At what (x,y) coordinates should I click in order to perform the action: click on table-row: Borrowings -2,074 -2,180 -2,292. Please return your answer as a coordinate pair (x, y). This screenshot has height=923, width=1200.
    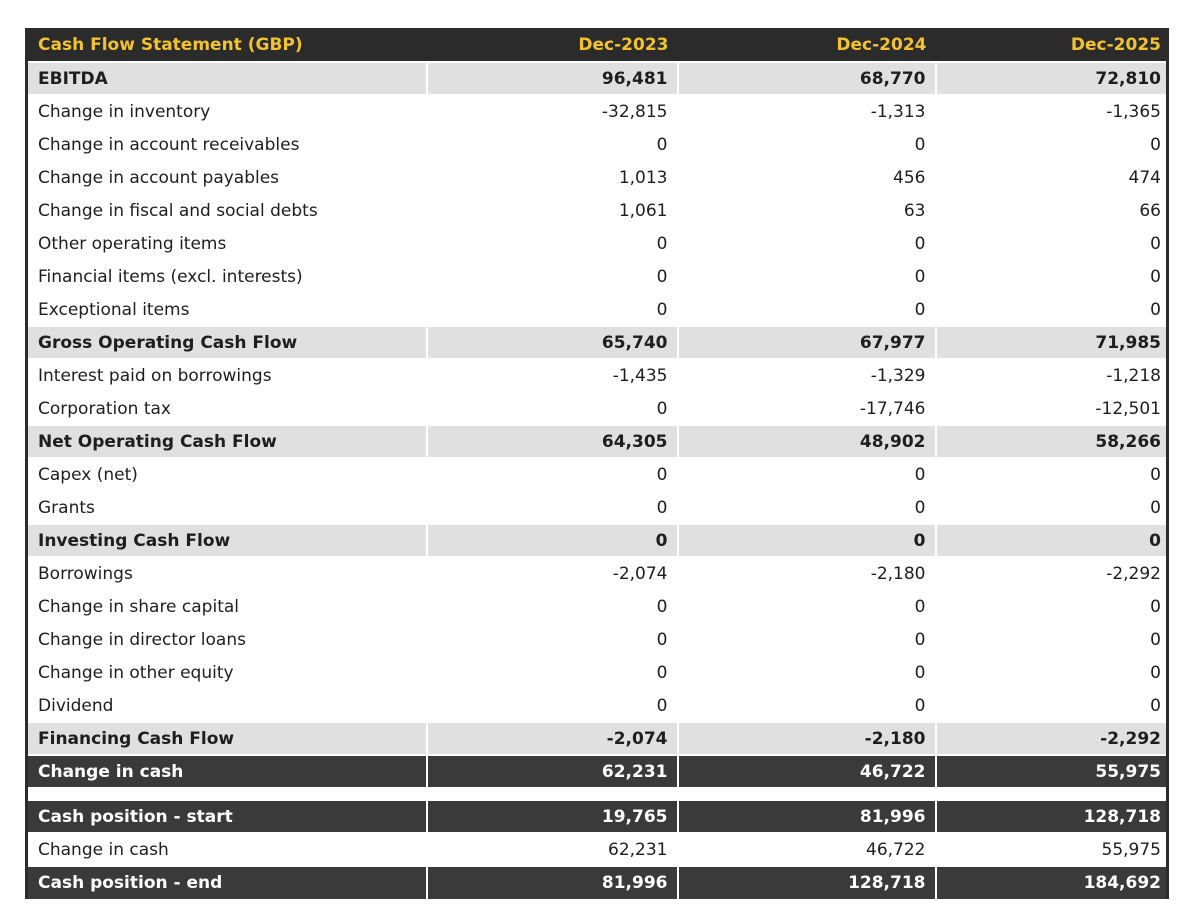
    Looking at the image, I should click on (597, 573).